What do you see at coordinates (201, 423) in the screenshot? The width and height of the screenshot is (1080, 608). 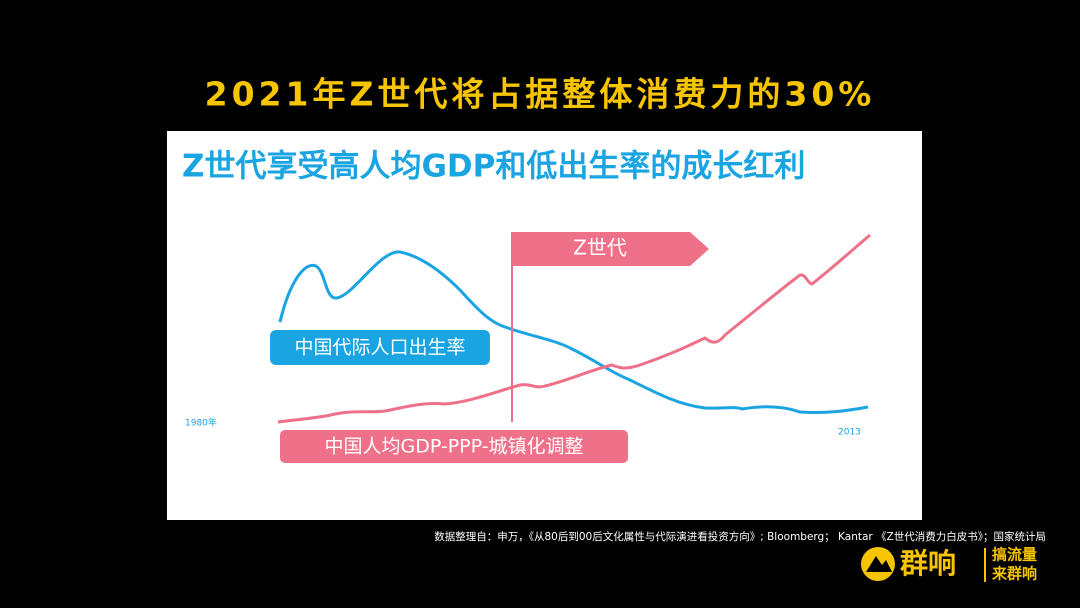 I see `start-label: 1980年` at bounding box center [201, 423].